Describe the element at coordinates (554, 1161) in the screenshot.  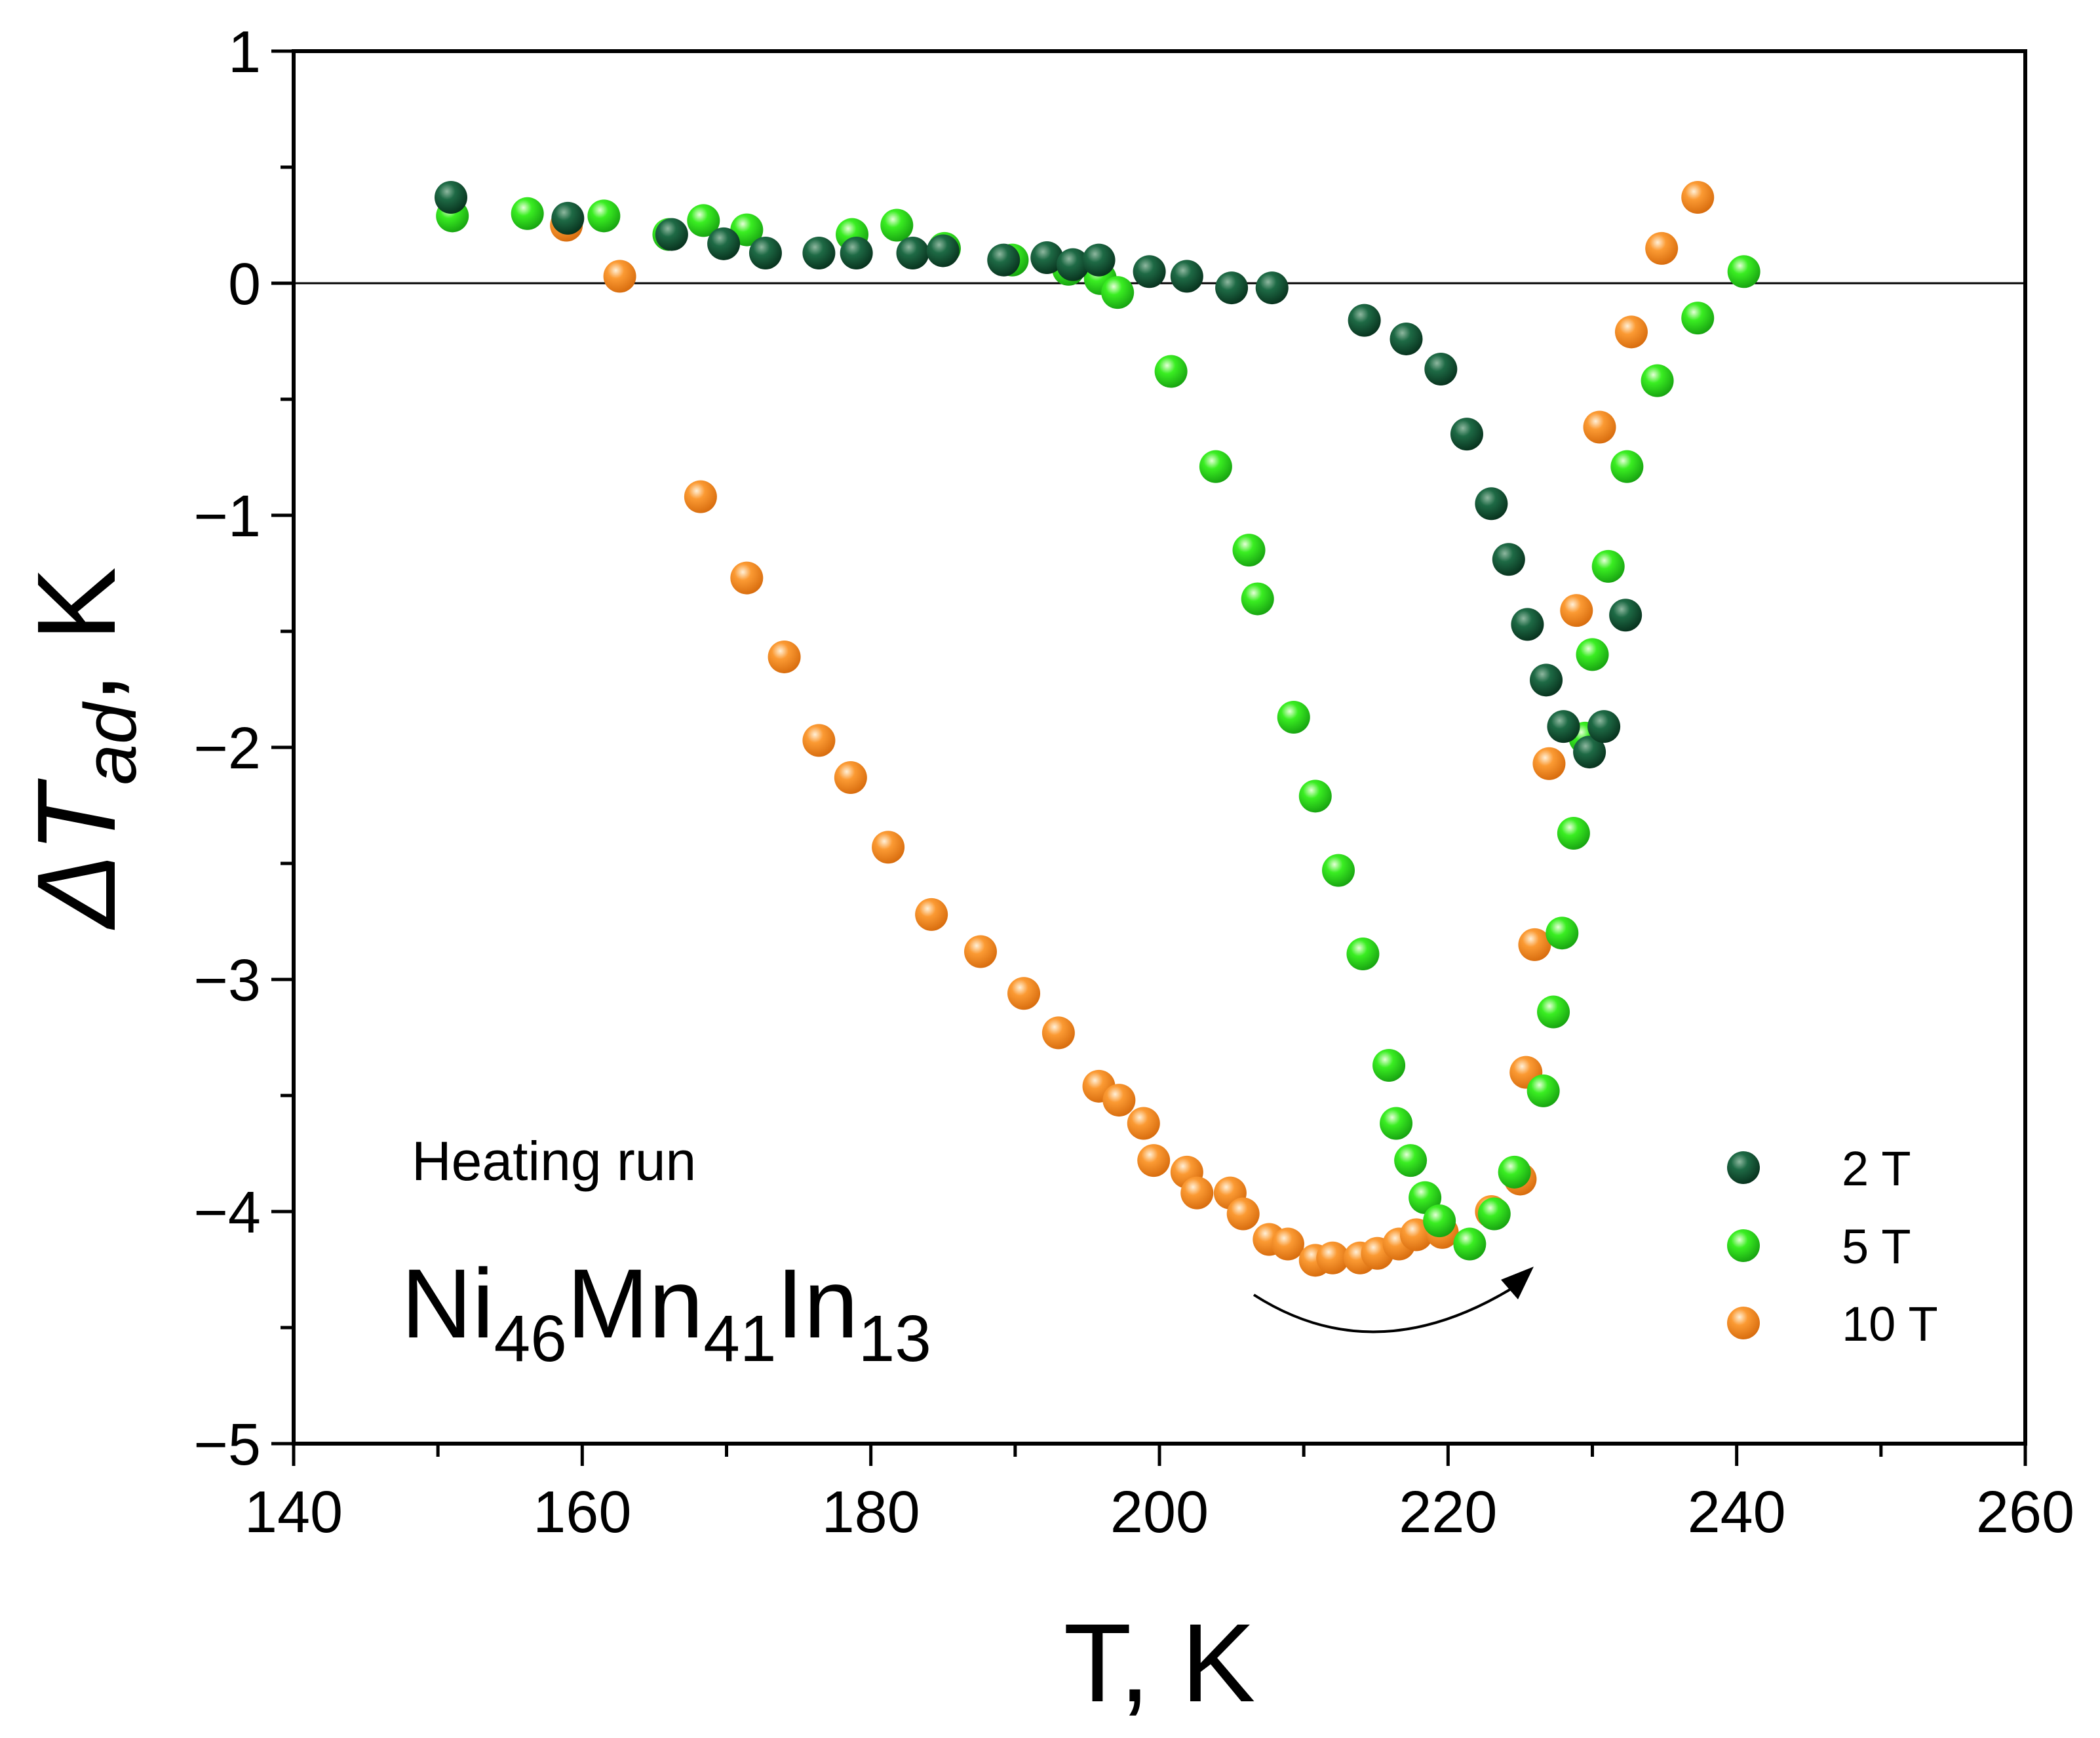
I see `annotation-heating-run: Heating run` at that location.